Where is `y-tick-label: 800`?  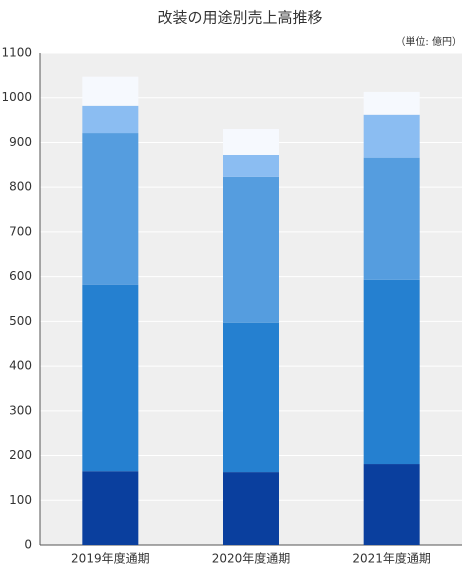
y-tick-label: 800 is located at coordinates (20, 187).